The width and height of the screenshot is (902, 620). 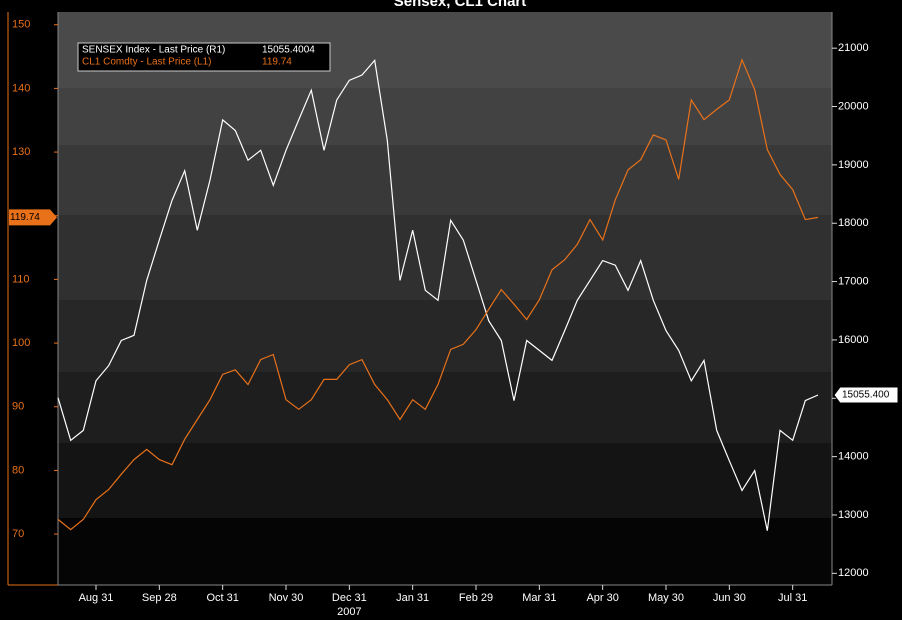 What do you see at coordinates (602, 598) in the screenshot?
I see `x-tick-label: Apr 30` at bounding box center [602, 598].